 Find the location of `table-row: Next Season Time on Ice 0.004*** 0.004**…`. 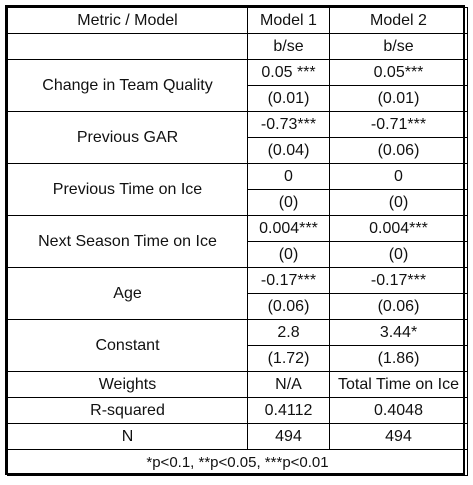

table-row: Next Season Time on Ice 0.004*** 0.004**… is located at coordinates (237, 241).